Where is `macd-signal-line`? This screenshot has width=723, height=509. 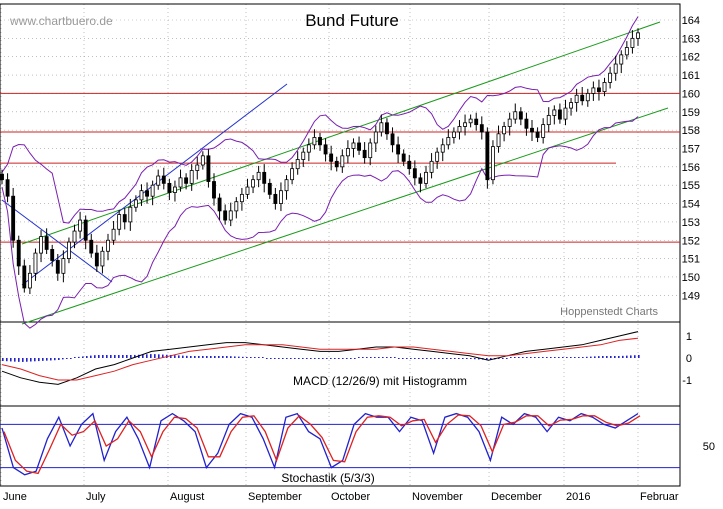 macd-signal-line is located at coordinates (320, 359).